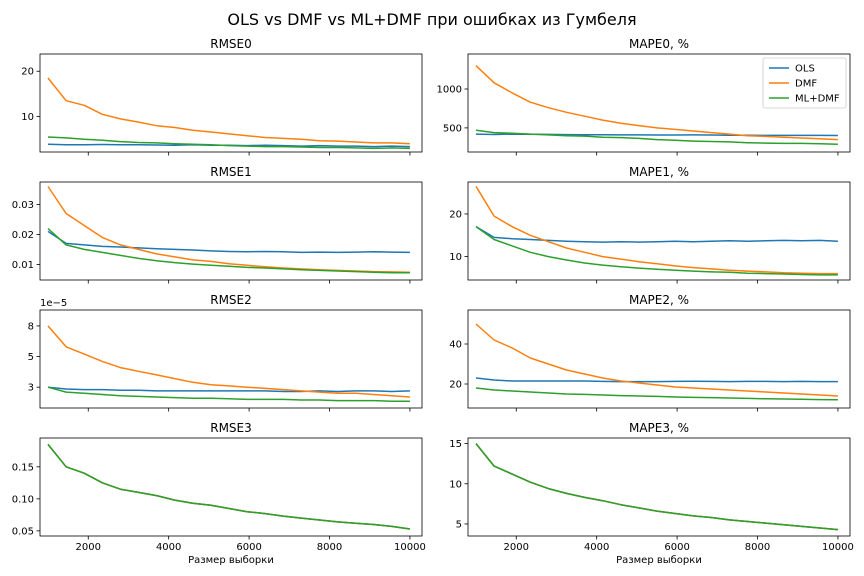  What do you see at coordinates (455, 444) in the screenshot?
I see `y-tick-label: 15` at bounding box center [455, 444].